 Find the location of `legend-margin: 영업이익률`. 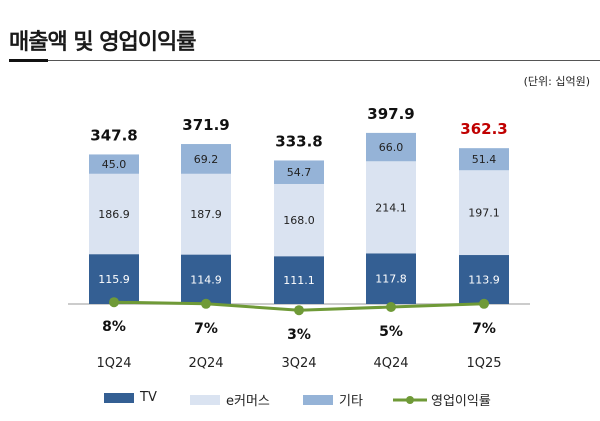

legend-margin: 영업이익률 is located at coordinates (442, 399).